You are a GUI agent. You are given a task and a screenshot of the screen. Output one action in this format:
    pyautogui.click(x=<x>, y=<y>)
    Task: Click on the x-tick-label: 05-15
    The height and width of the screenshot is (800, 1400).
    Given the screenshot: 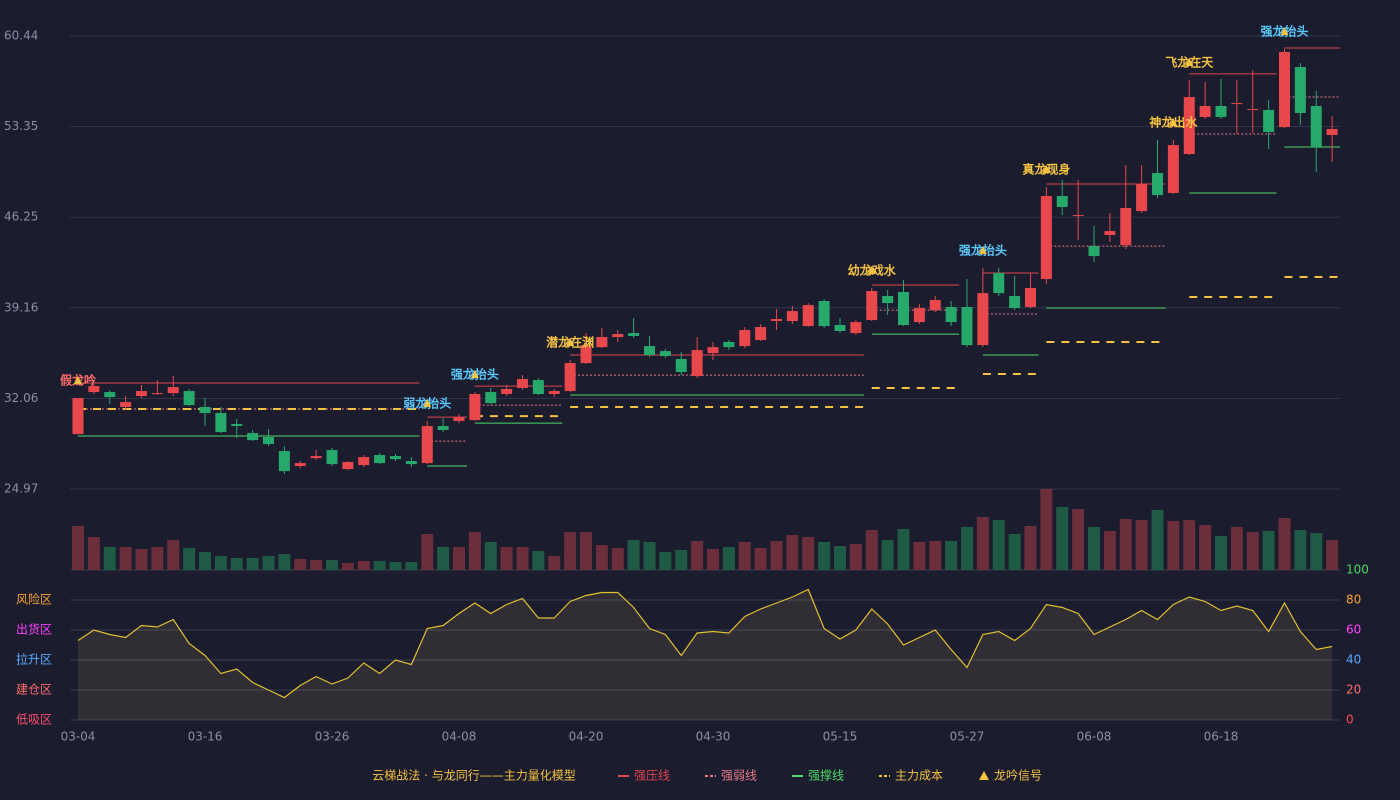 What is the action you would take?
    pyautogui.click(x=840, y=737)
    